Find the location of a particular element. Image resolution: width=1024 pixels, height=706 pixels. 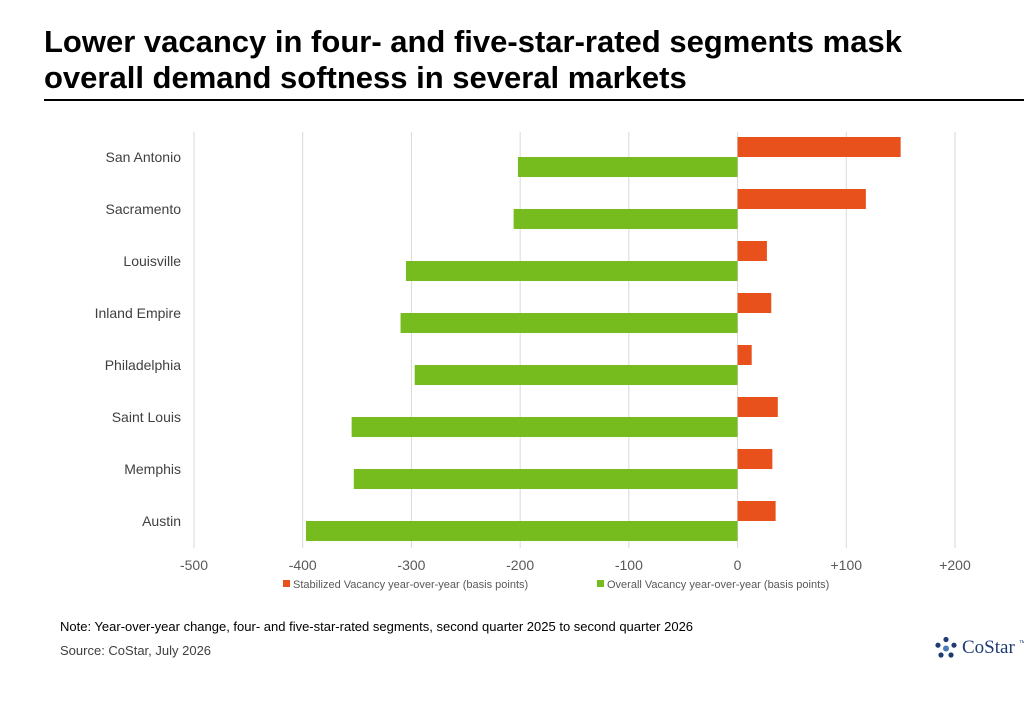

stabilized-bar-sacramento is located at coordinates (801, 199).